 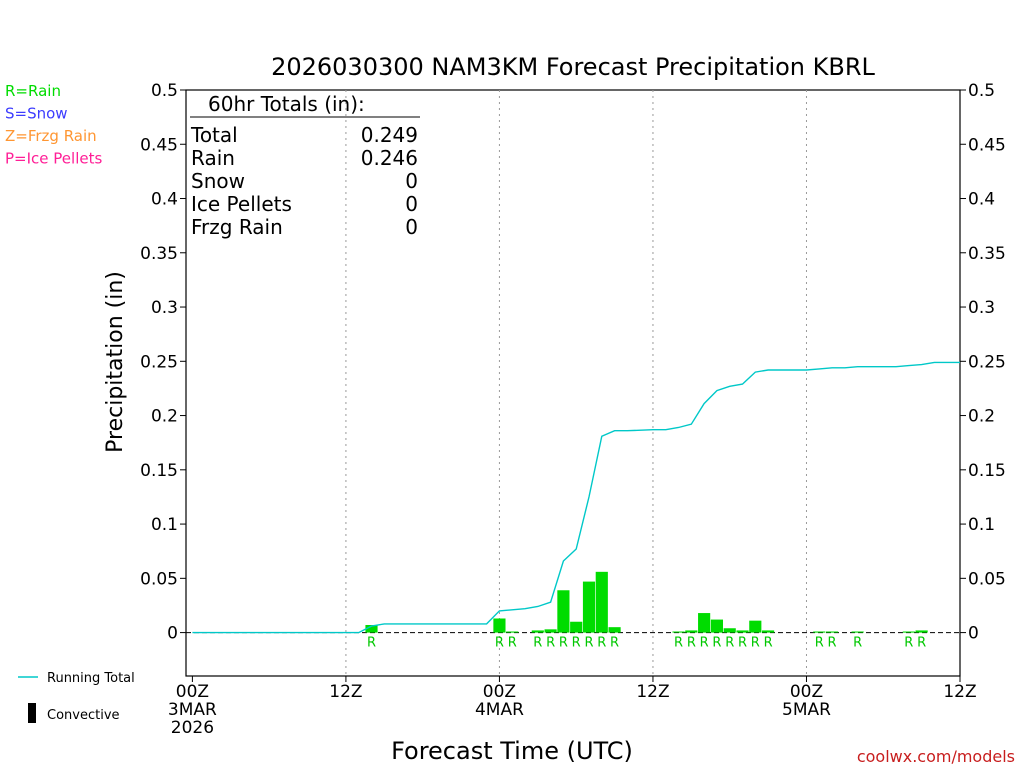 What do you see at coordinates (192, 728) in the screenshot?
I see `x-tick-label: 2026` at bounding box center [192, 728].